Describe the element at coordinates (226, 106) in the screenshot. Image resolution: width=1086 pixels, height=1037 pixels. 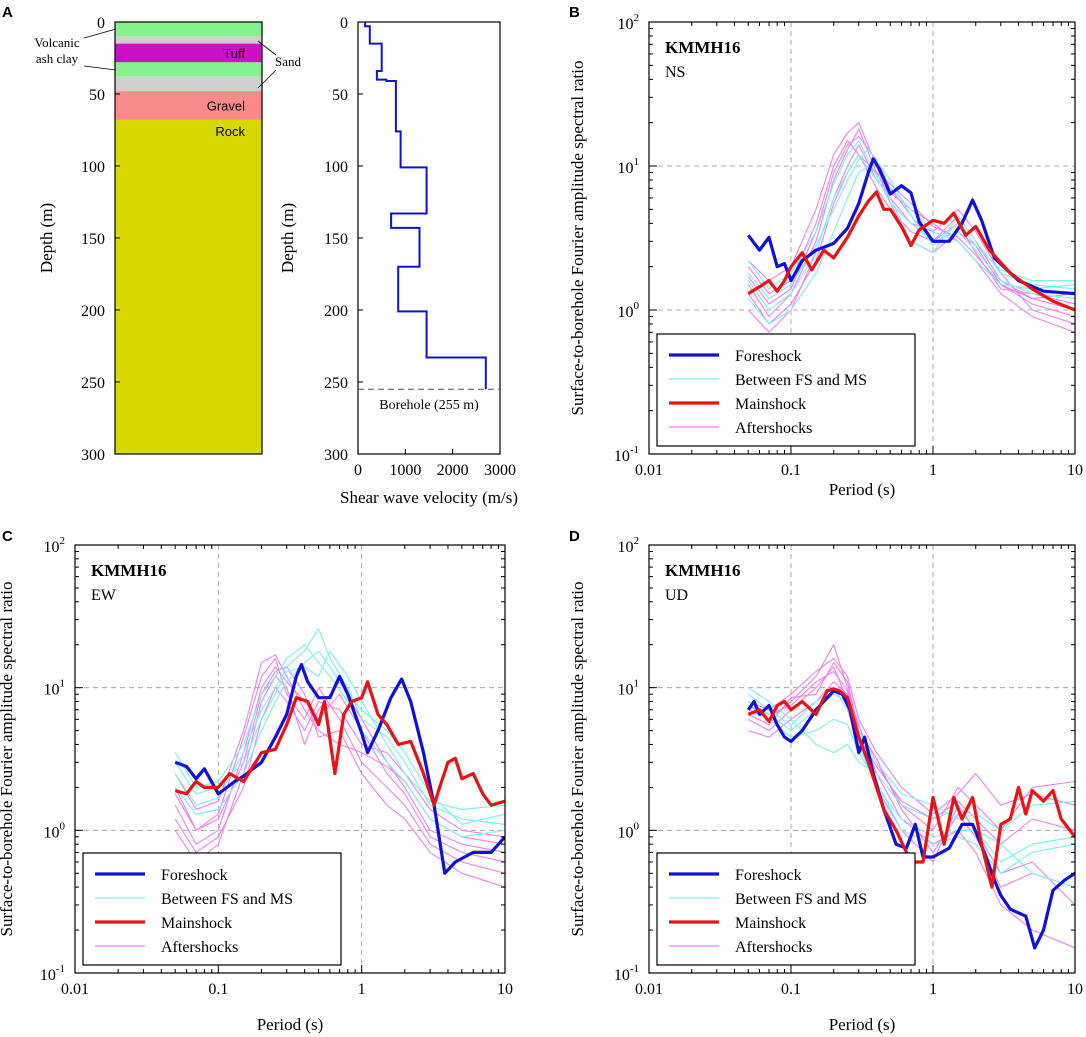
I see `layer-label: Gravel` at that location.